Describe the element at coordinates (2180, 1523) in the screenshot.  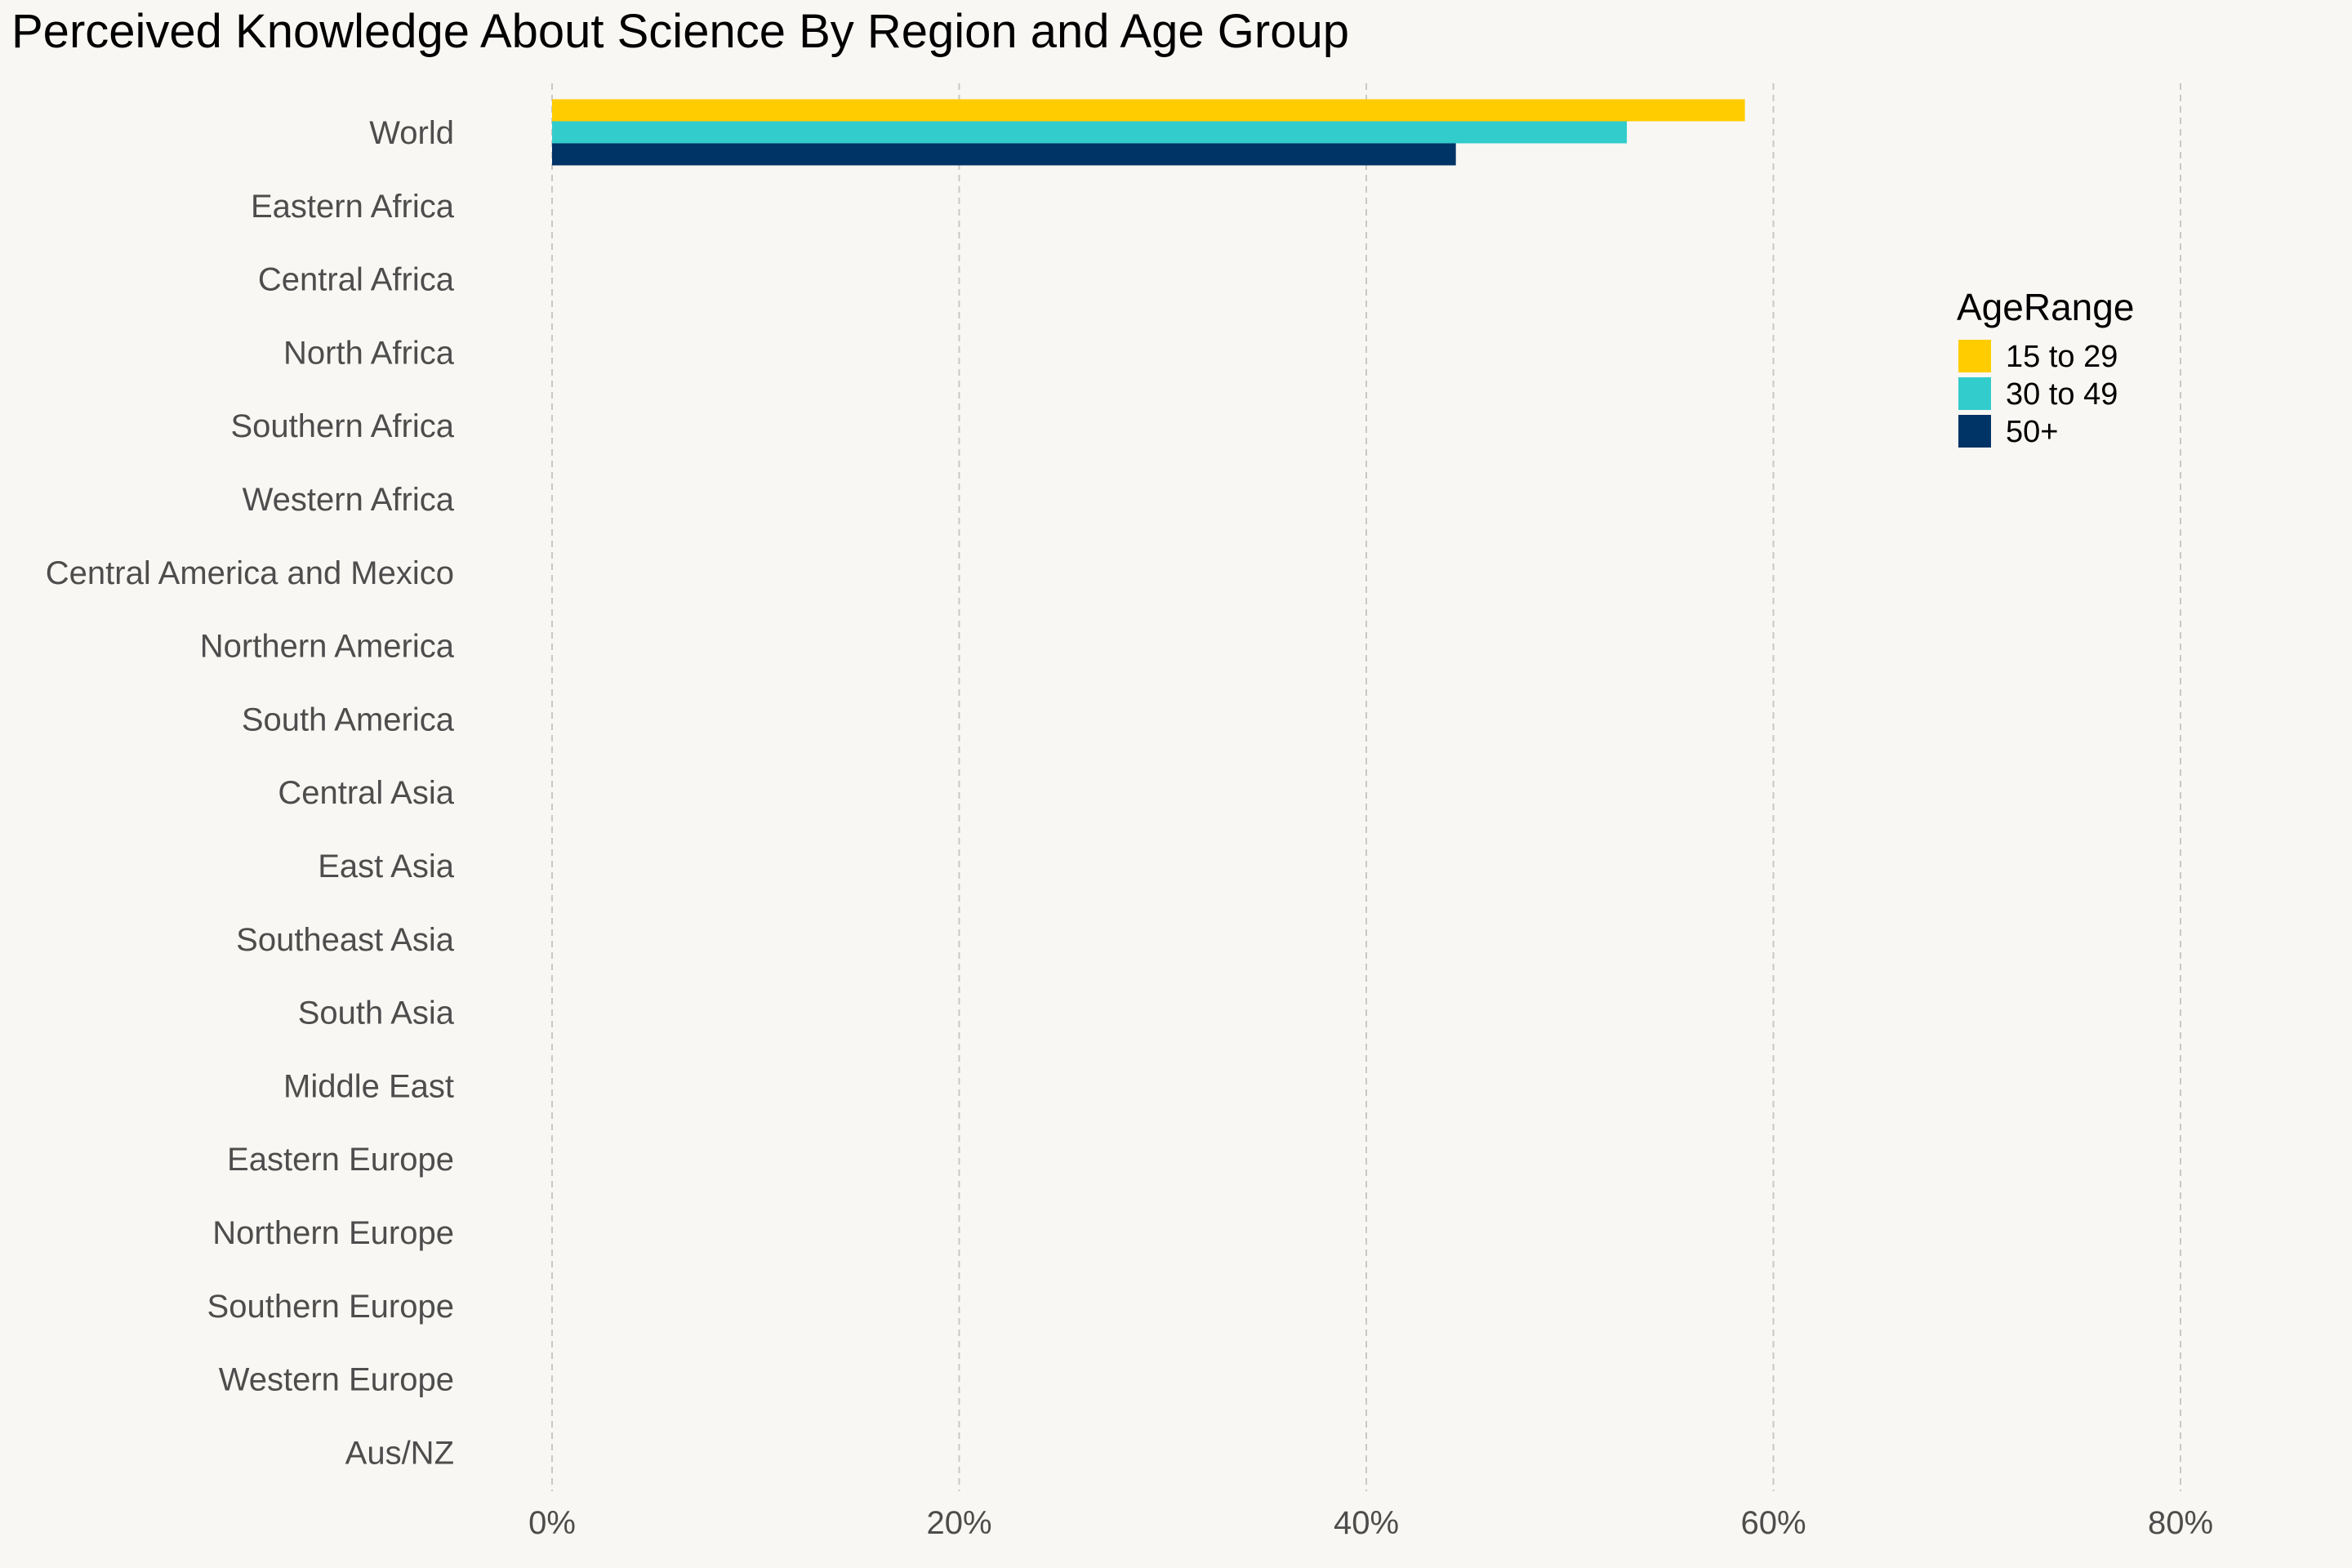
I see `x-tick-label: 80%` at that location.